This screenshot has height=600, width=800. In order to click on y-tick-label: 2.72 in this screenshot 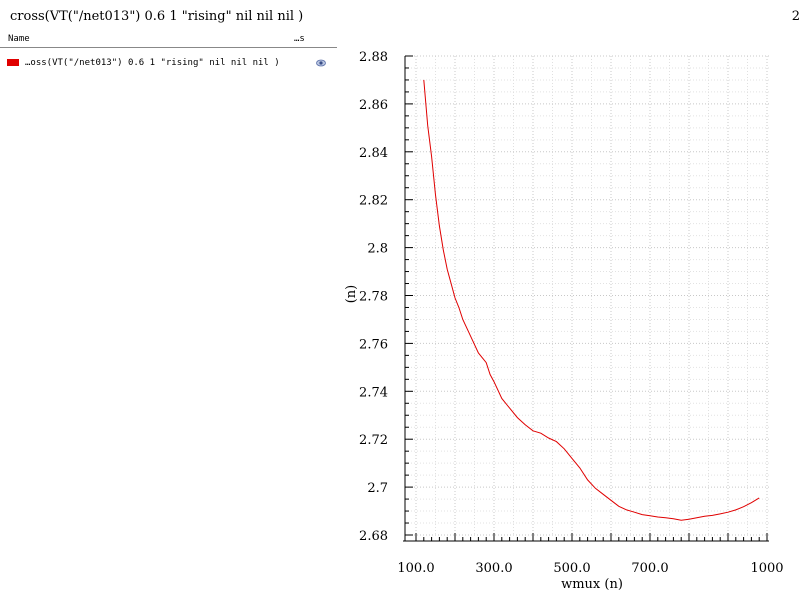, I will do `click(373, 440)`.